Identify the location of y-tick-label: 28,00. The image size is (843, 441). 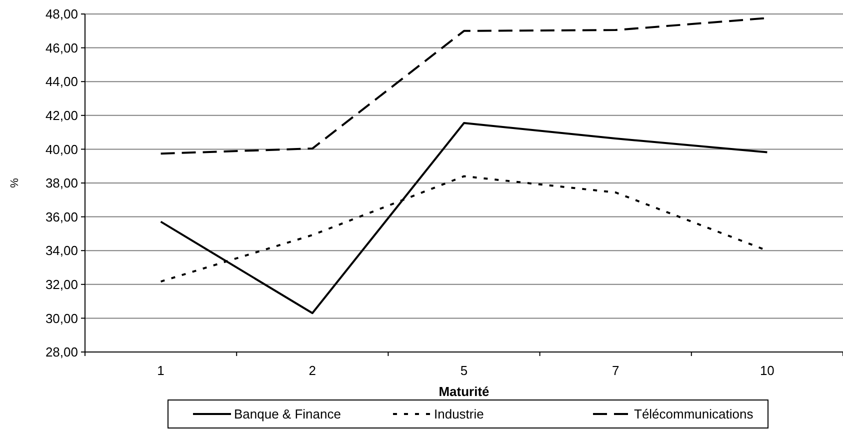
(61, 352).